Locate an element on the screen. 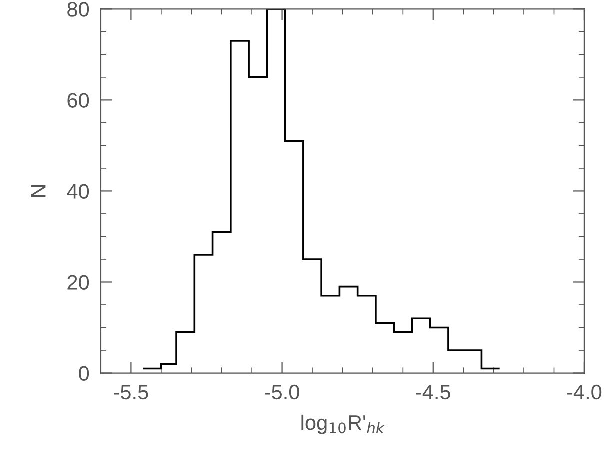 The height and width of the screenshot is (458, 612). y-tick-label: 0 is located at coordinates (84, 374).